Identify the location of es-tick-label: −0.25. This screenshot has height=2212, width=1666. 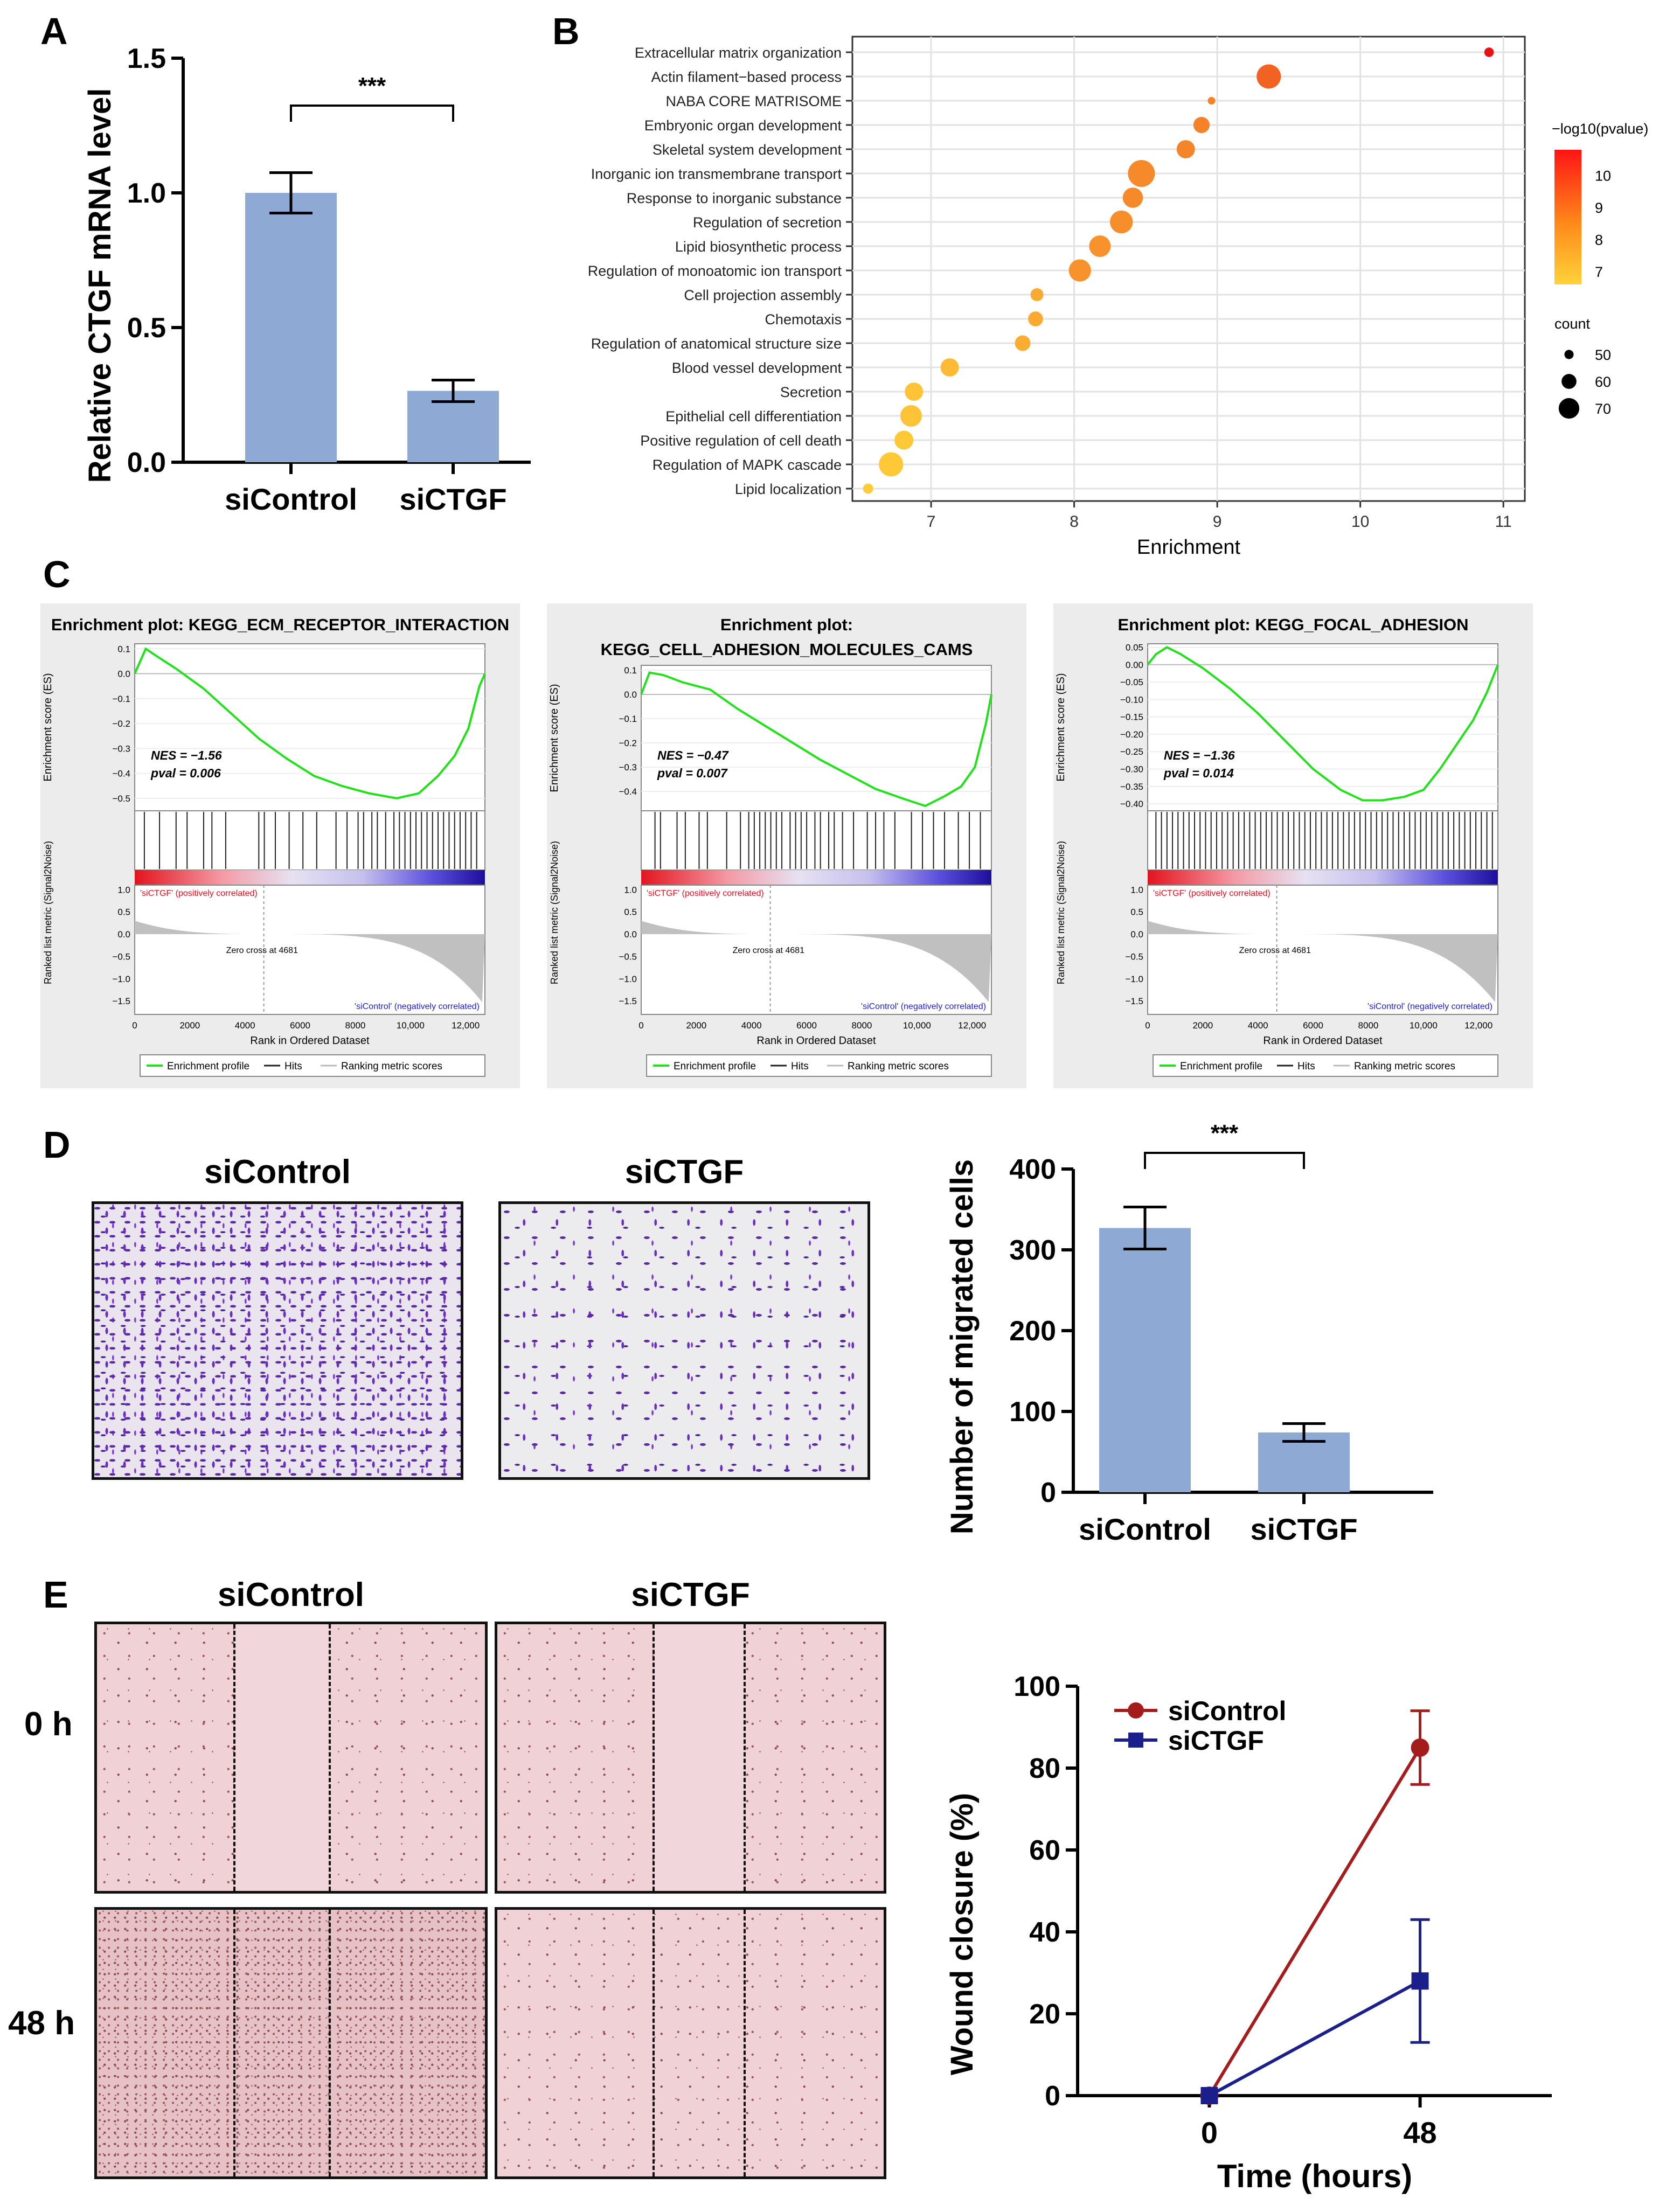
(1131, 752).